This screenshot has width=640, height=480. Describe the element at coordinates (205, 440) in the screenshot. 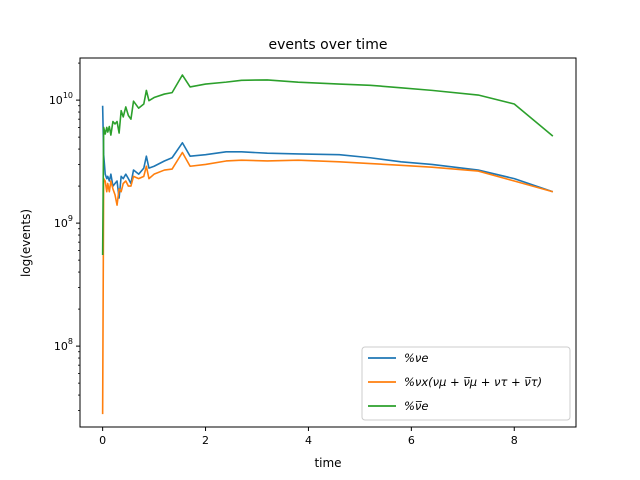

I see `x-tick-label: 2` at that location.